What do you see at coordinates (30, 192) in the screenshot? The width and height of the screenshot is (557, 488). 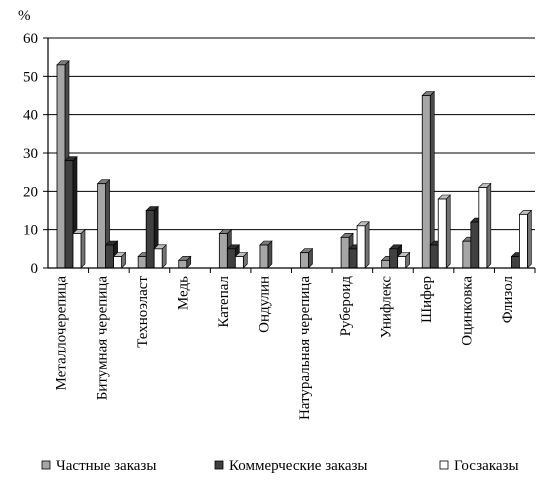 I see `y-tick-label: 20` at bounding box center [30, 192].